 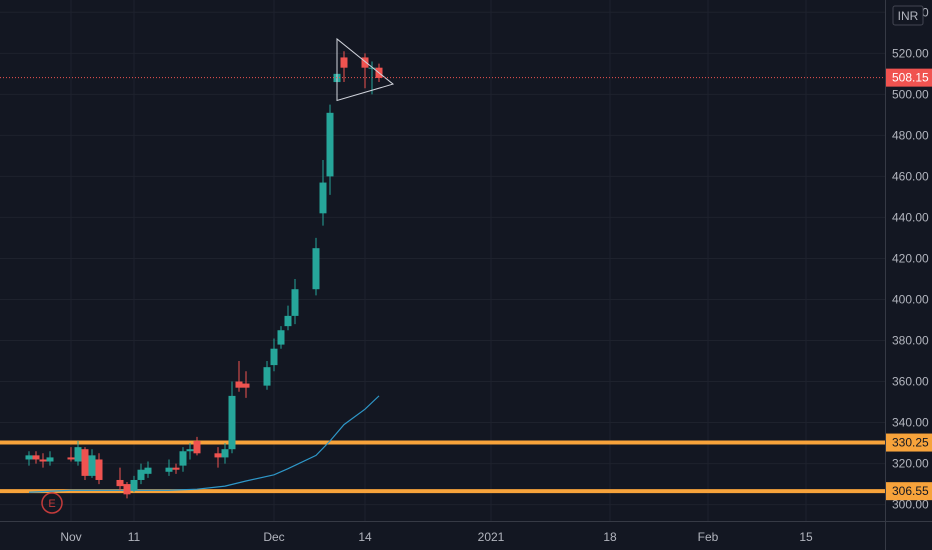 I want to click on currency-box, so click(x=908, y=15).